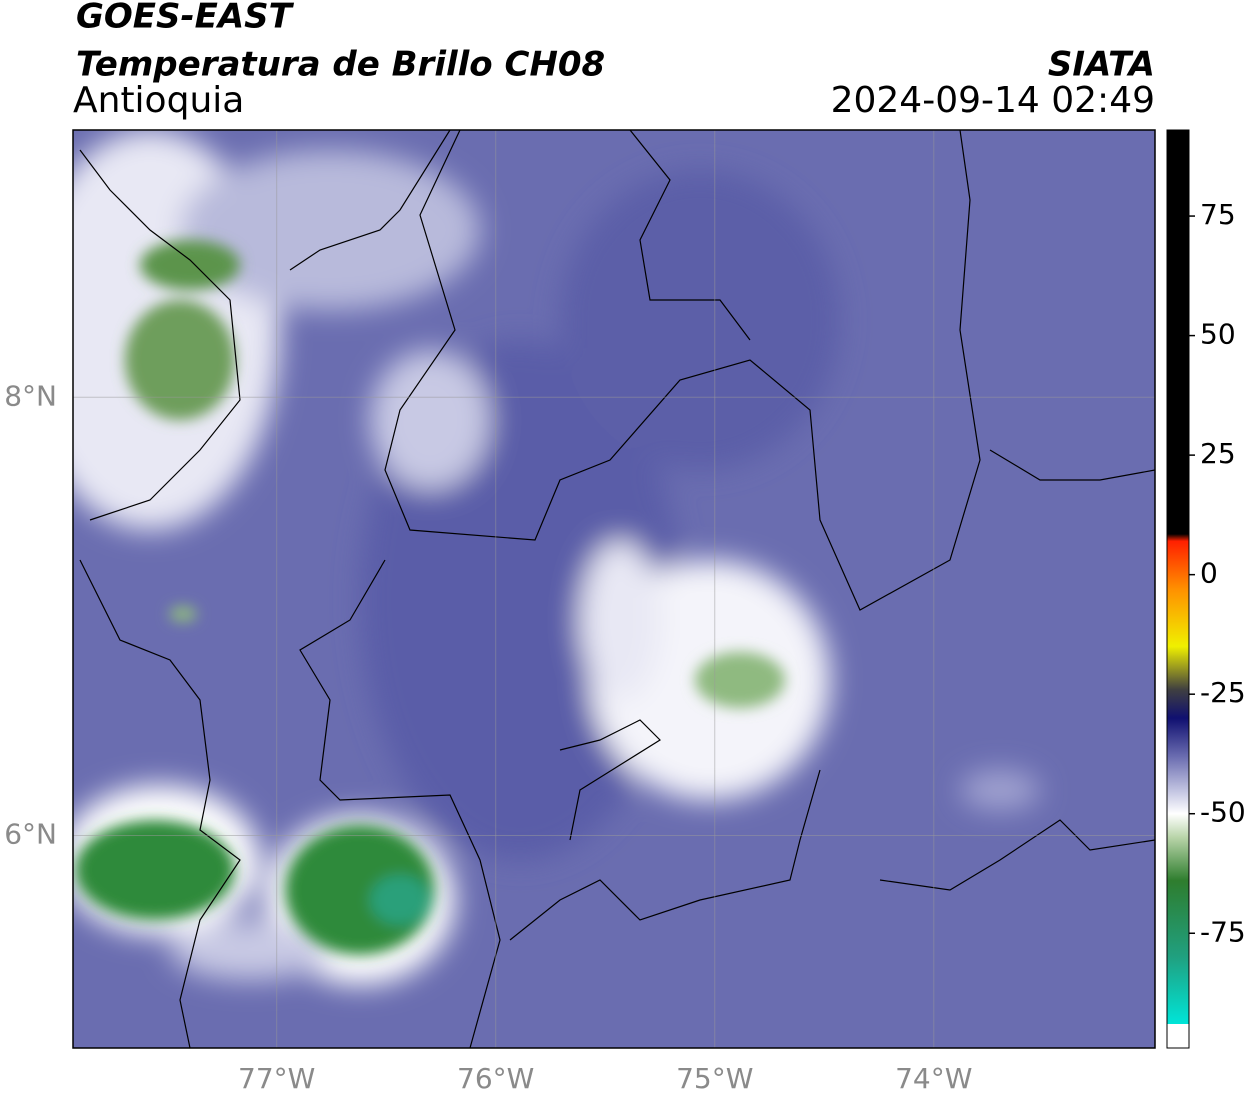 The height and width of the screenshot is (1103, 1252). What do you see at coordinates (30, 395) in the screenshot?
I see `y-tick-label: 8°N` at bounding box center [30, 395].